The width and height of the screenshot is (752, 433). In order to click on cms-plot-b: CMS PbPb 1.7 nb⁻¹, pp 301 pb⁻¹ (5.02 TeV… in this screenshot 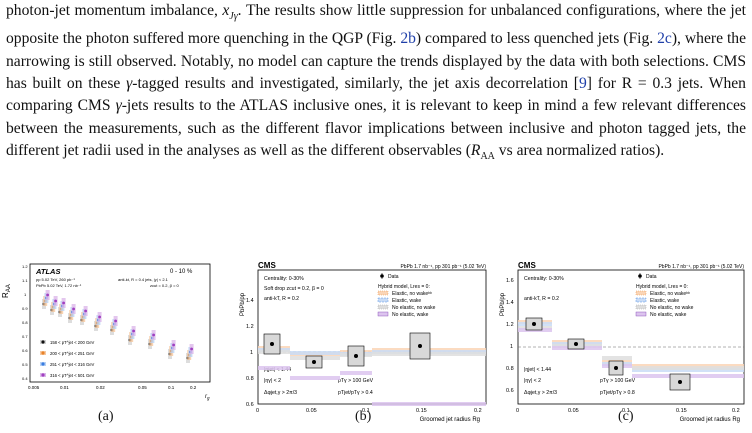, I will do `click(363, 342)`.